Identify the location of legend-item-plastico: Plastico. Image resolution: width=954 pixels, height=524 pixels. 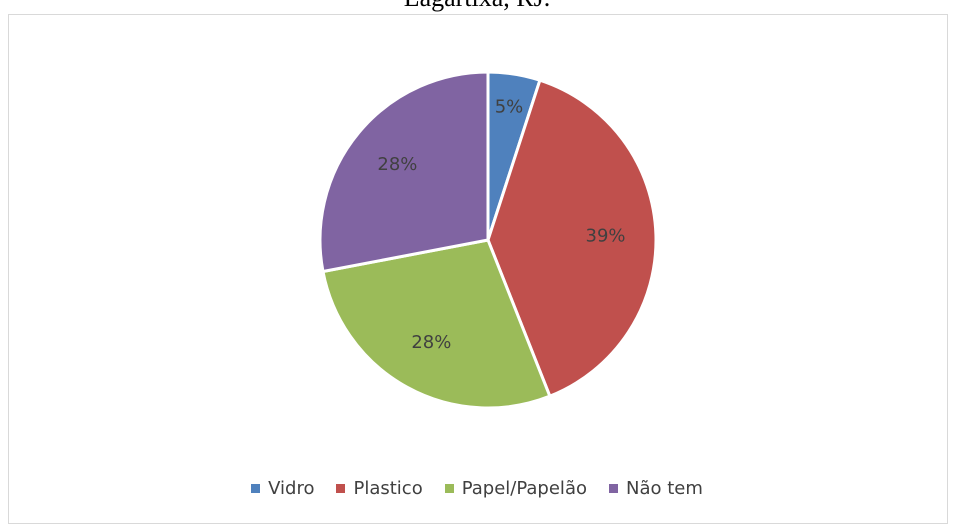
(379, 488).